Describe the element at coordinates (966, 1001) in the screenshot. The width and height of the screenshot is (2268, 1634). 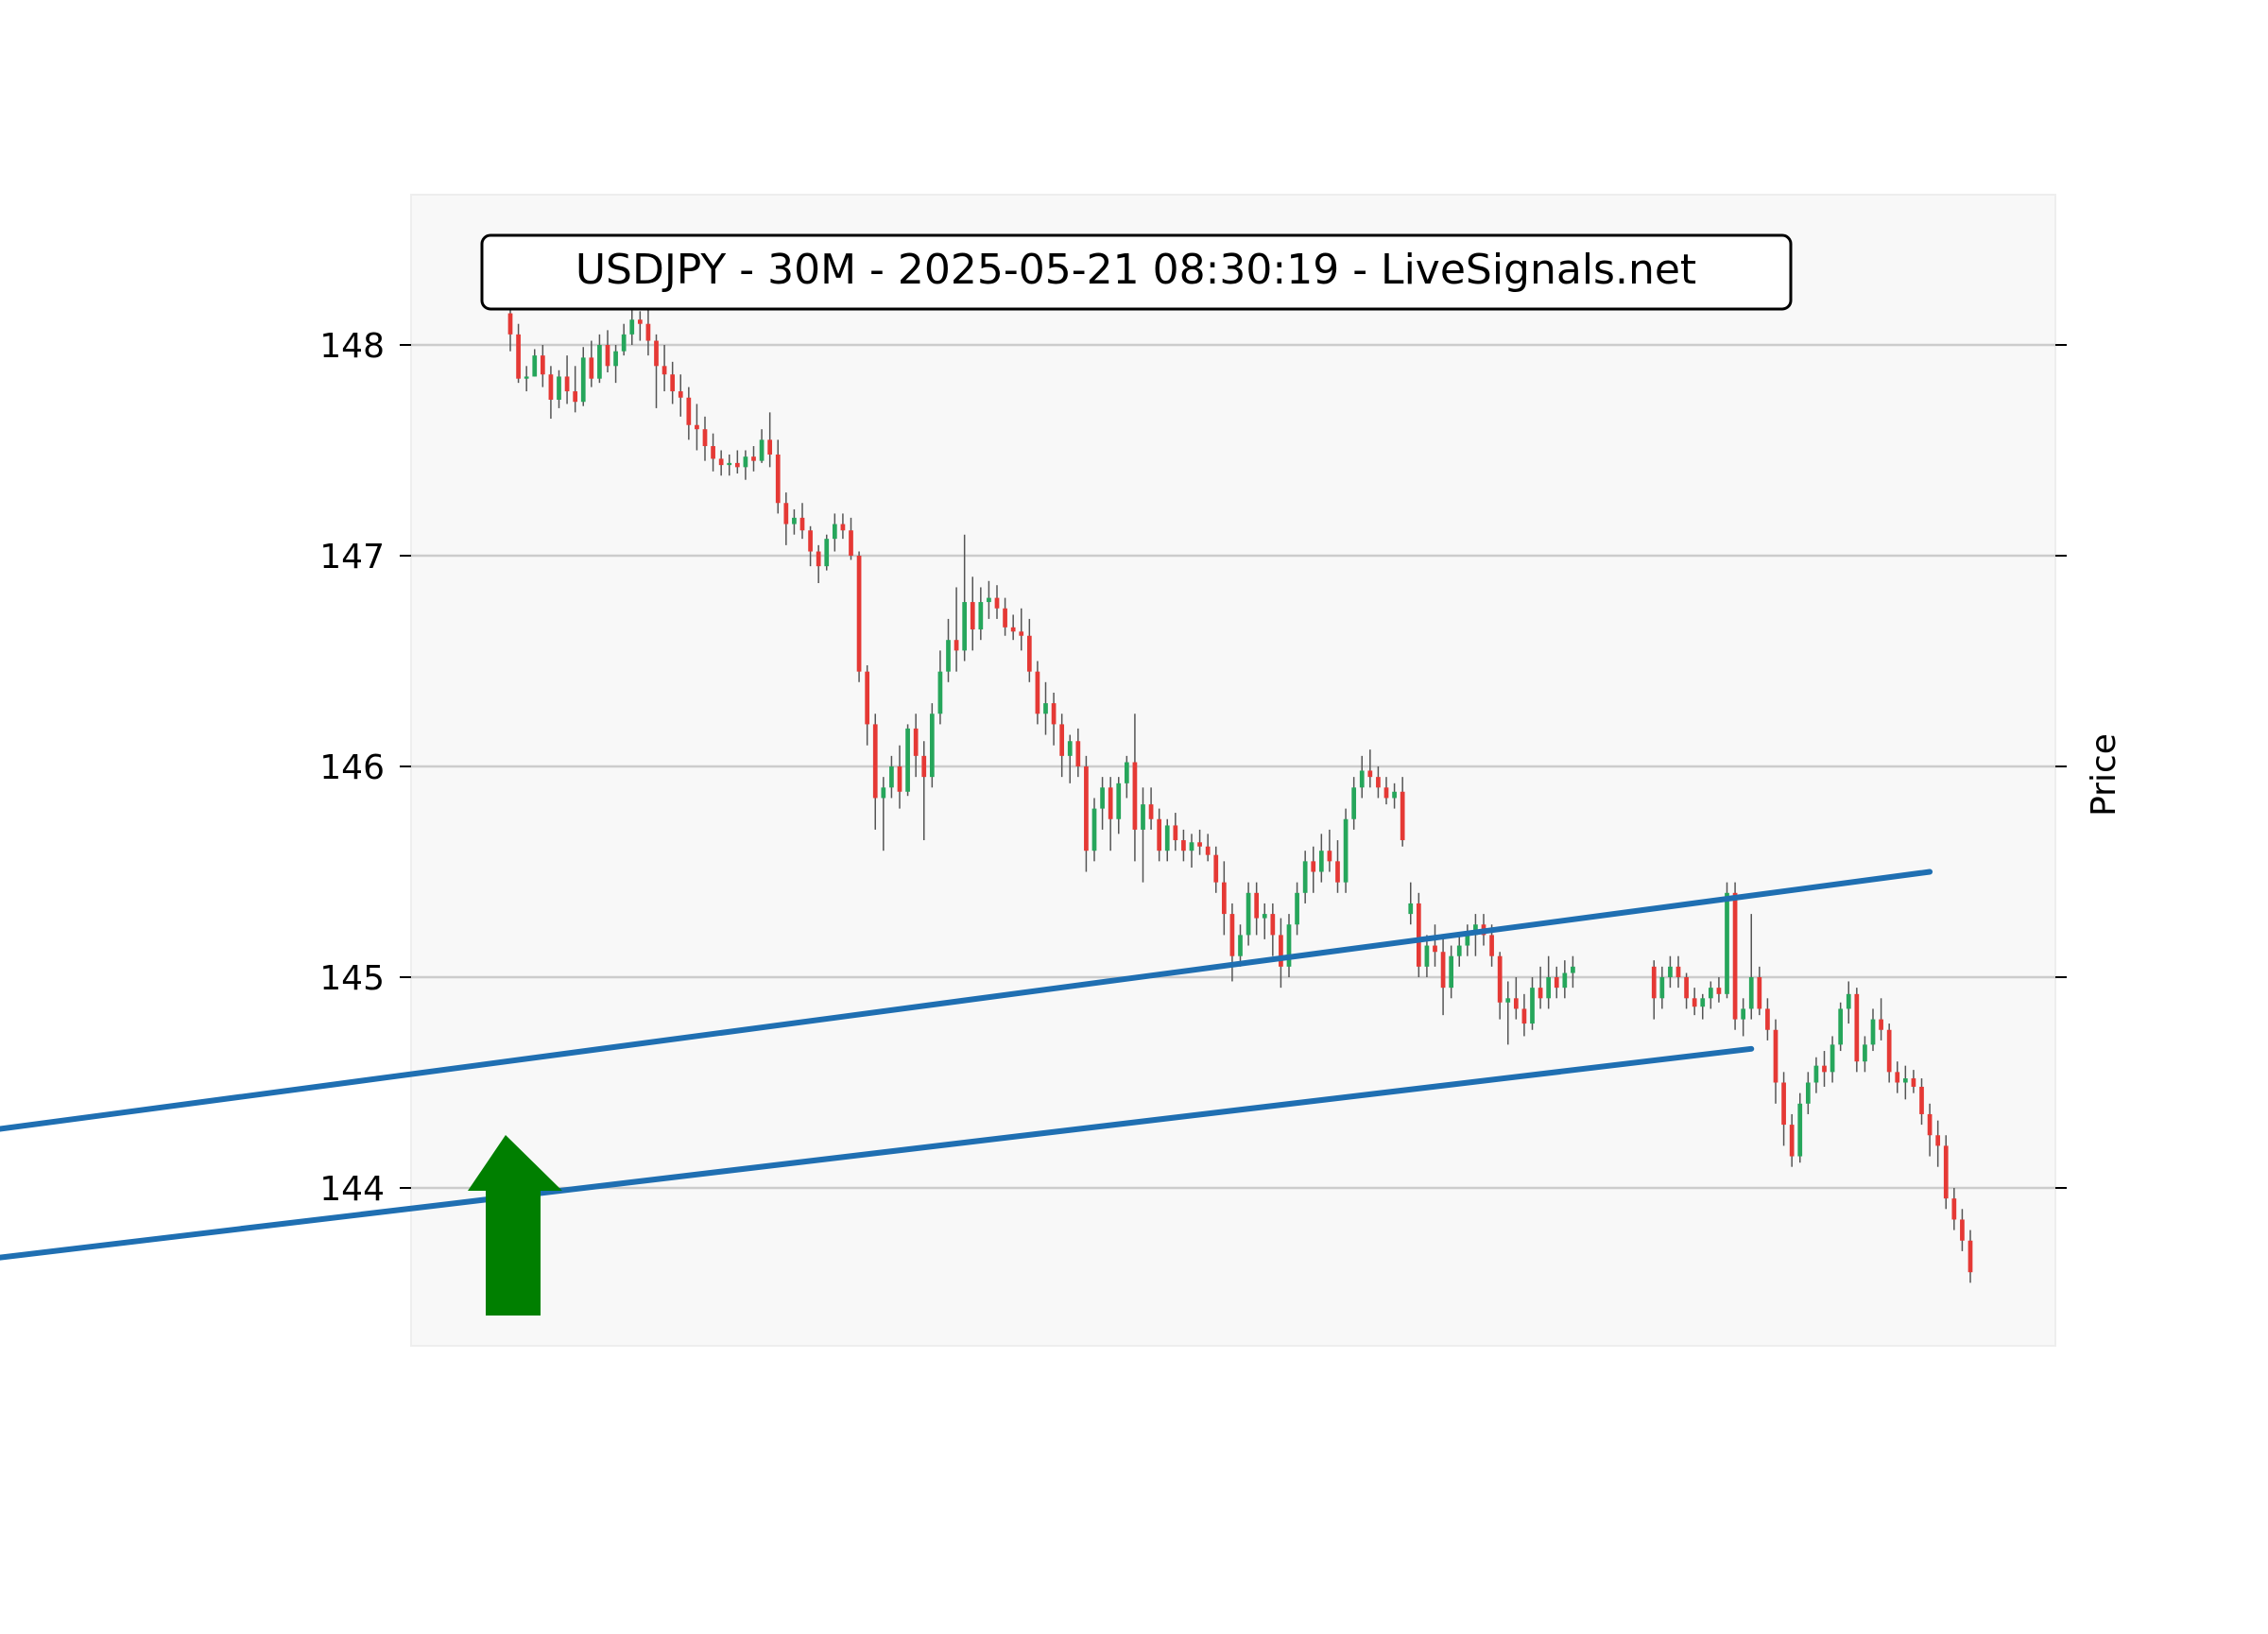
I see `trendline-upper` at that location.